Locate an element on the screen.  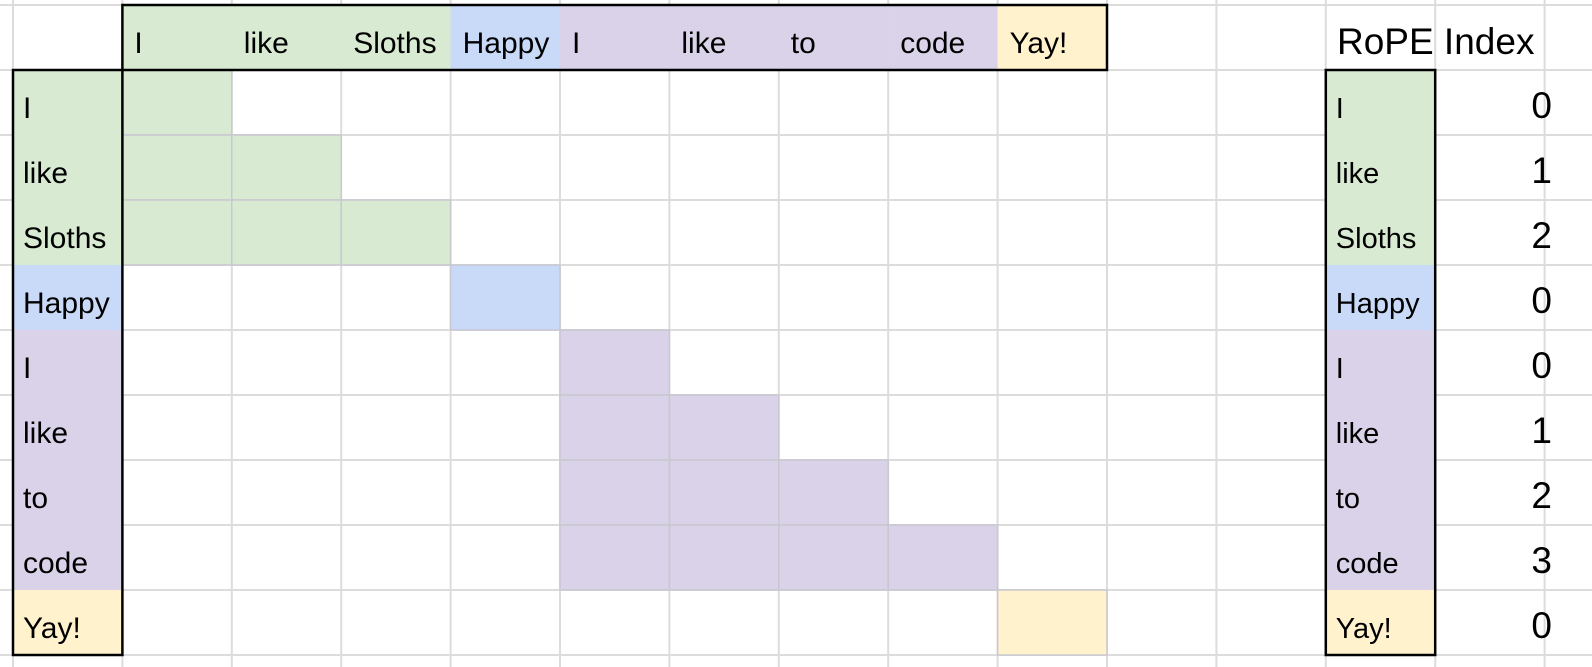
rope-token: Yay! is located at coordinates (1364, 629).